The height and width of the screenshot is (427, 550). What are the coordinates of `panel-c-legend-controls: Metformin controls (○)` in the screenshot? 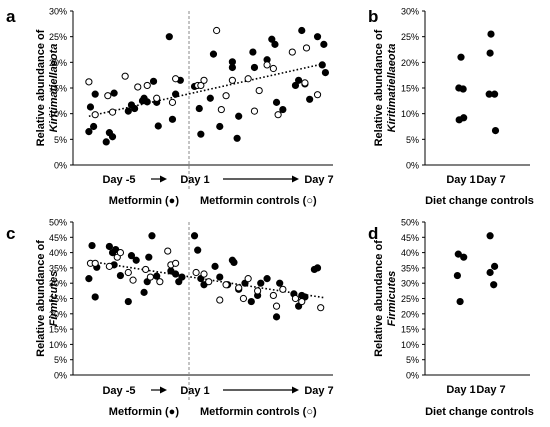 It's located at (258, 412).